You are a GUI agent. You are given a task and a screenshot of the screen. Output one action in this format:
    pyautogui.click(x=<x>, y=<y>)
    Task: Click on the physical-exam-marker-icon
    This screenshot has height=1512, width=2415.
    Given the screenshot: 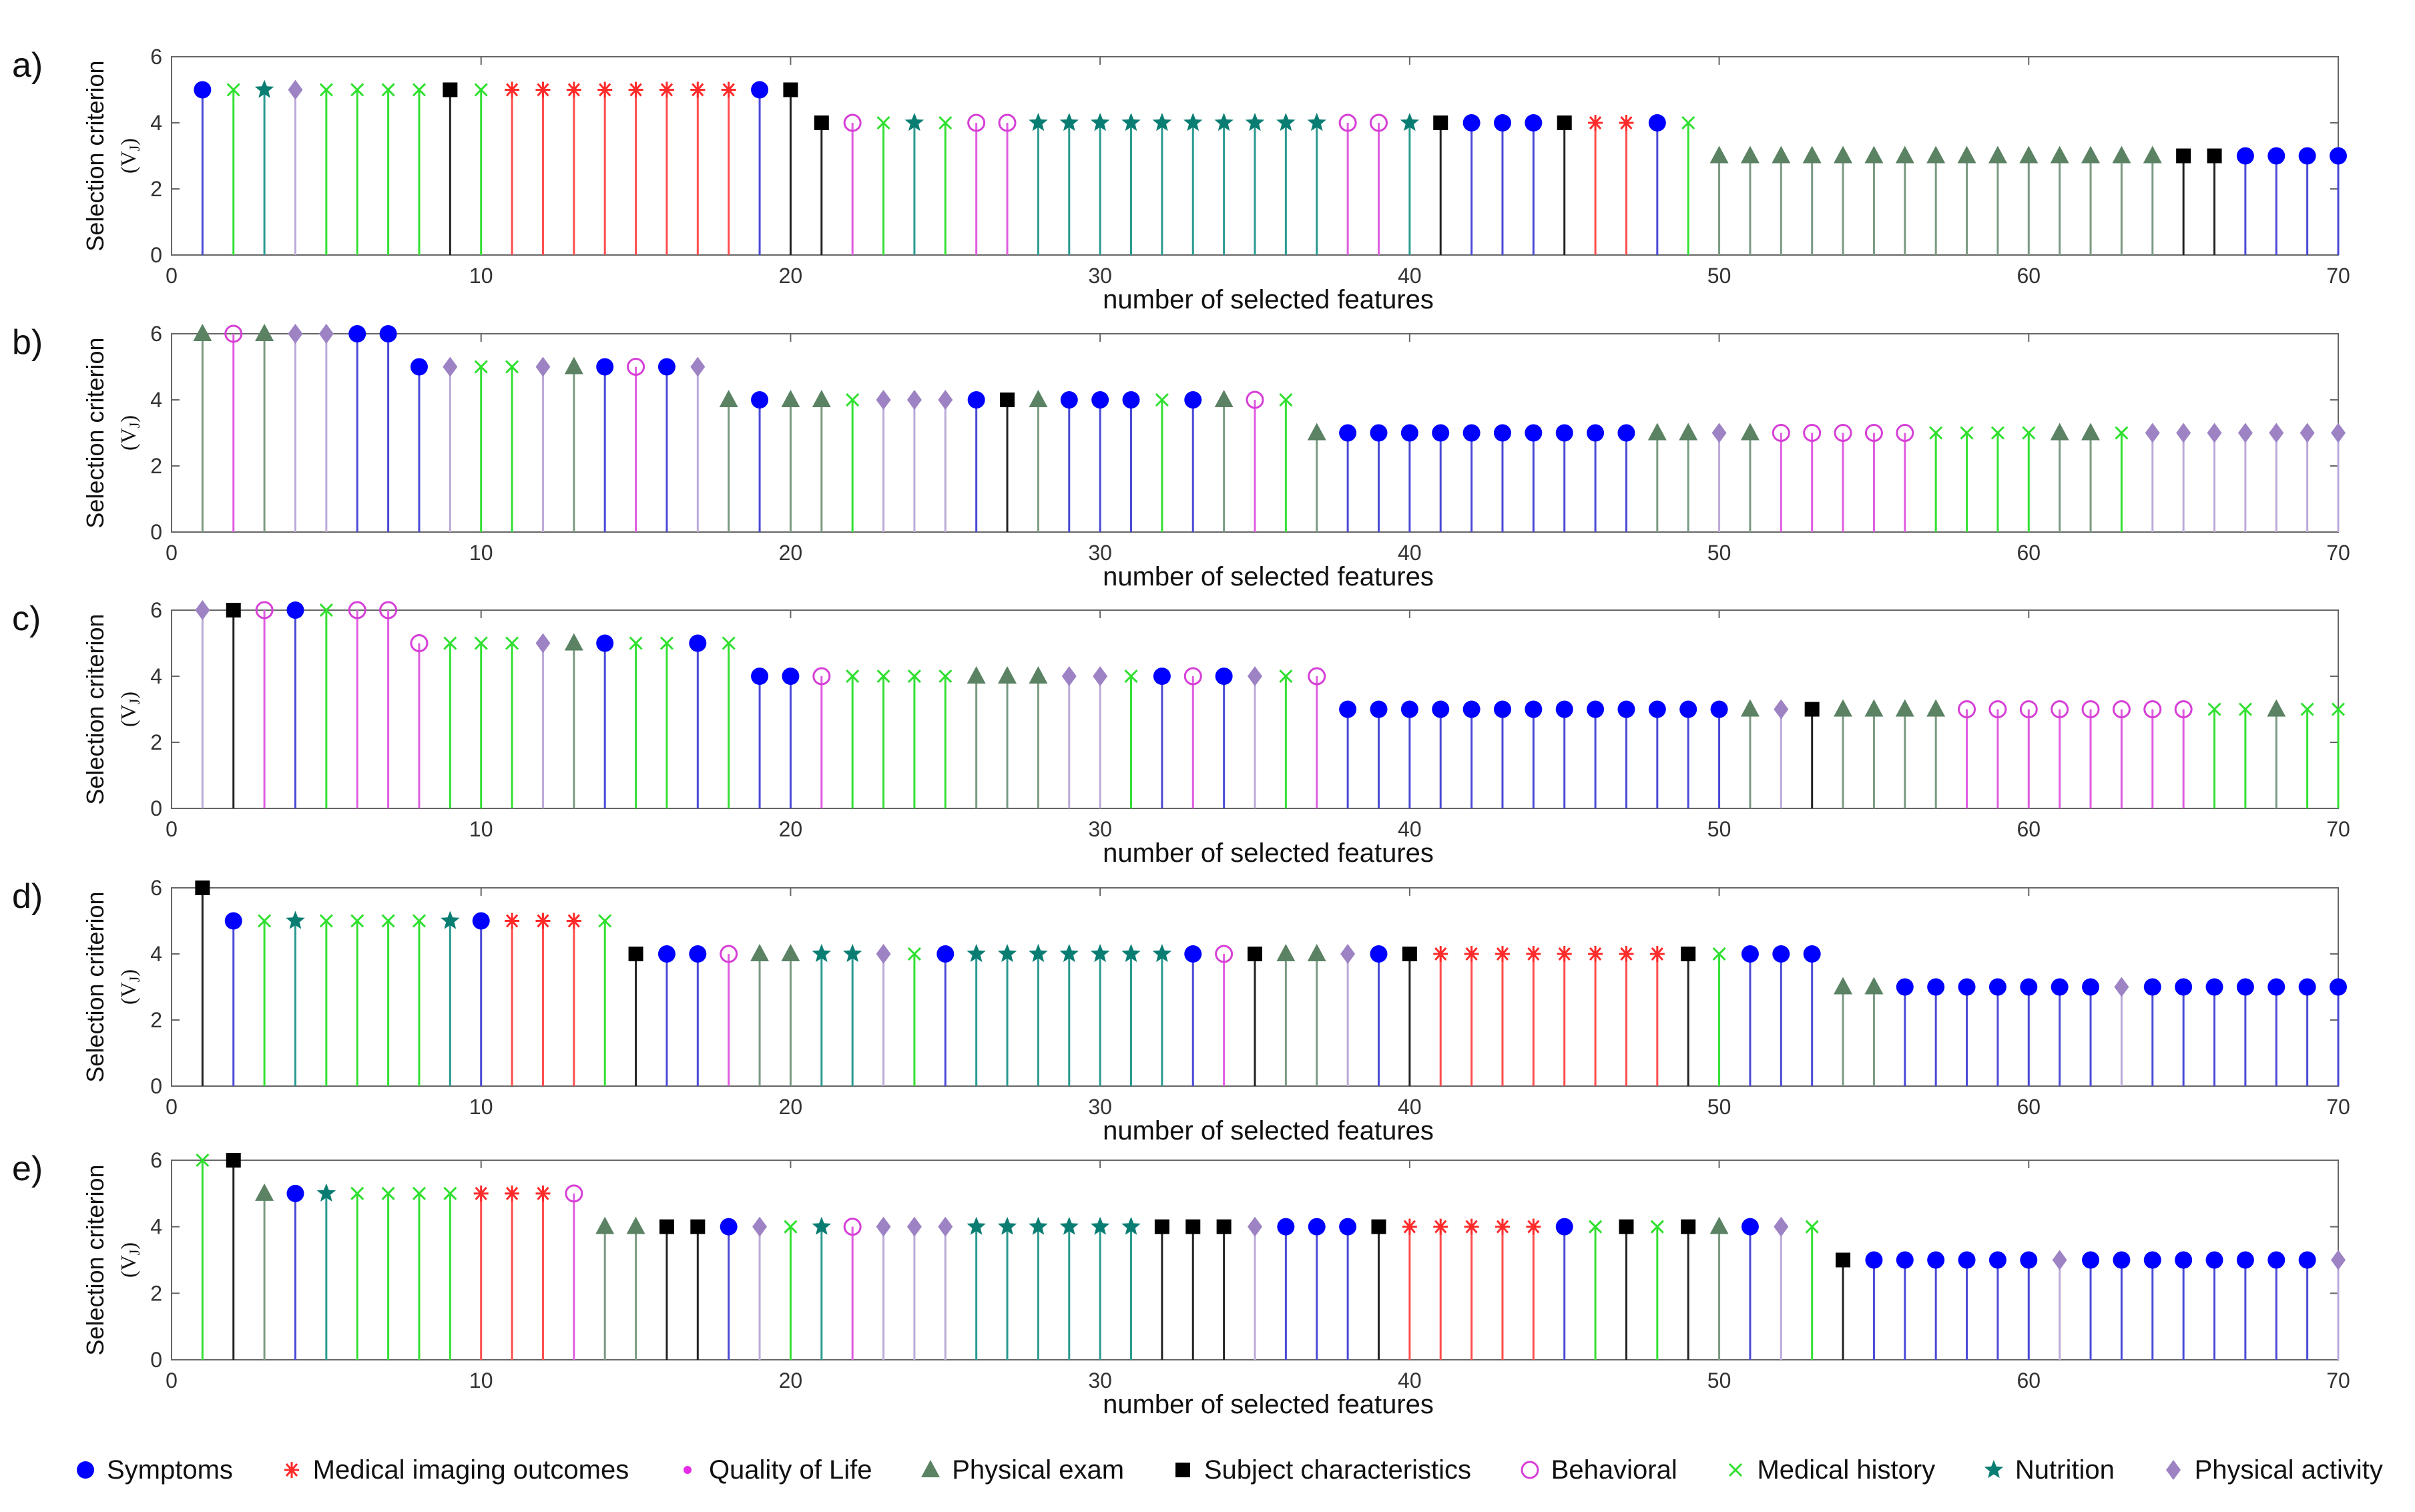 What is the action you would take?
    pyautogui.click(x=931, y=1469)
    